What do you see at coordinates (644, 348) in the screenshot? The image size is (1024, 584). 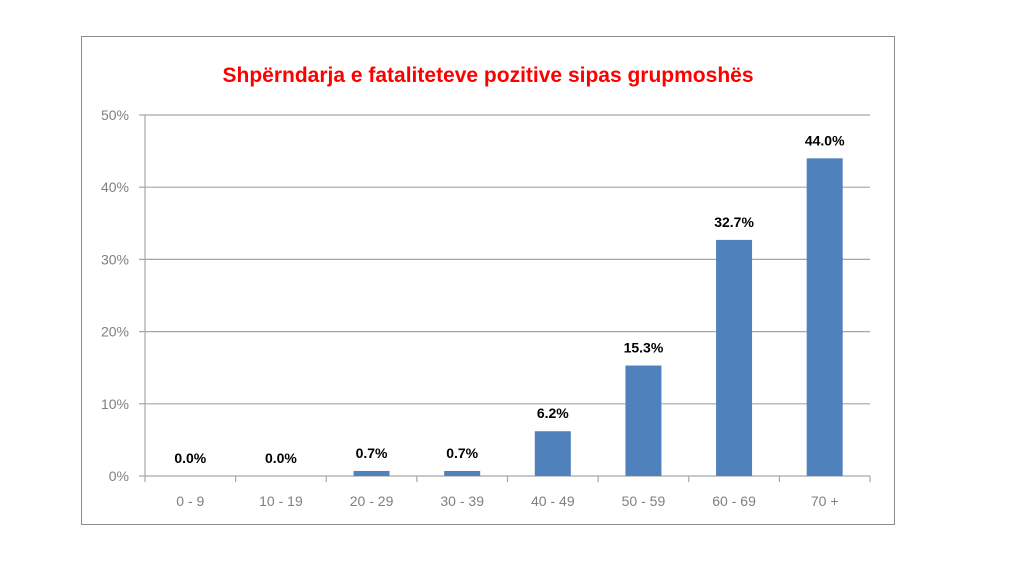 I see `data-label: 15.3%` at bounding box center [644, 348].